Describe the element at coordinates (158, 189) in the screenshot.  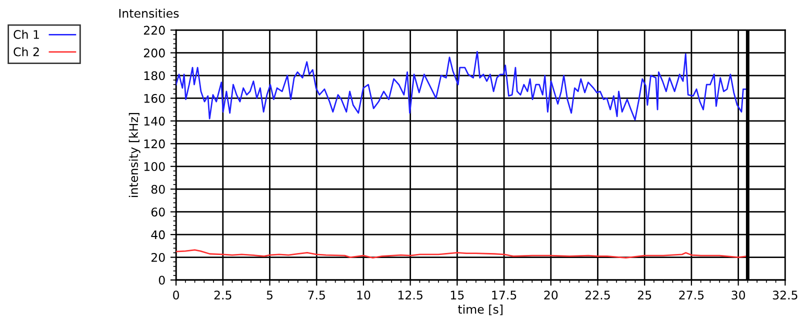
I see `y-tick-label: 80` at that location.